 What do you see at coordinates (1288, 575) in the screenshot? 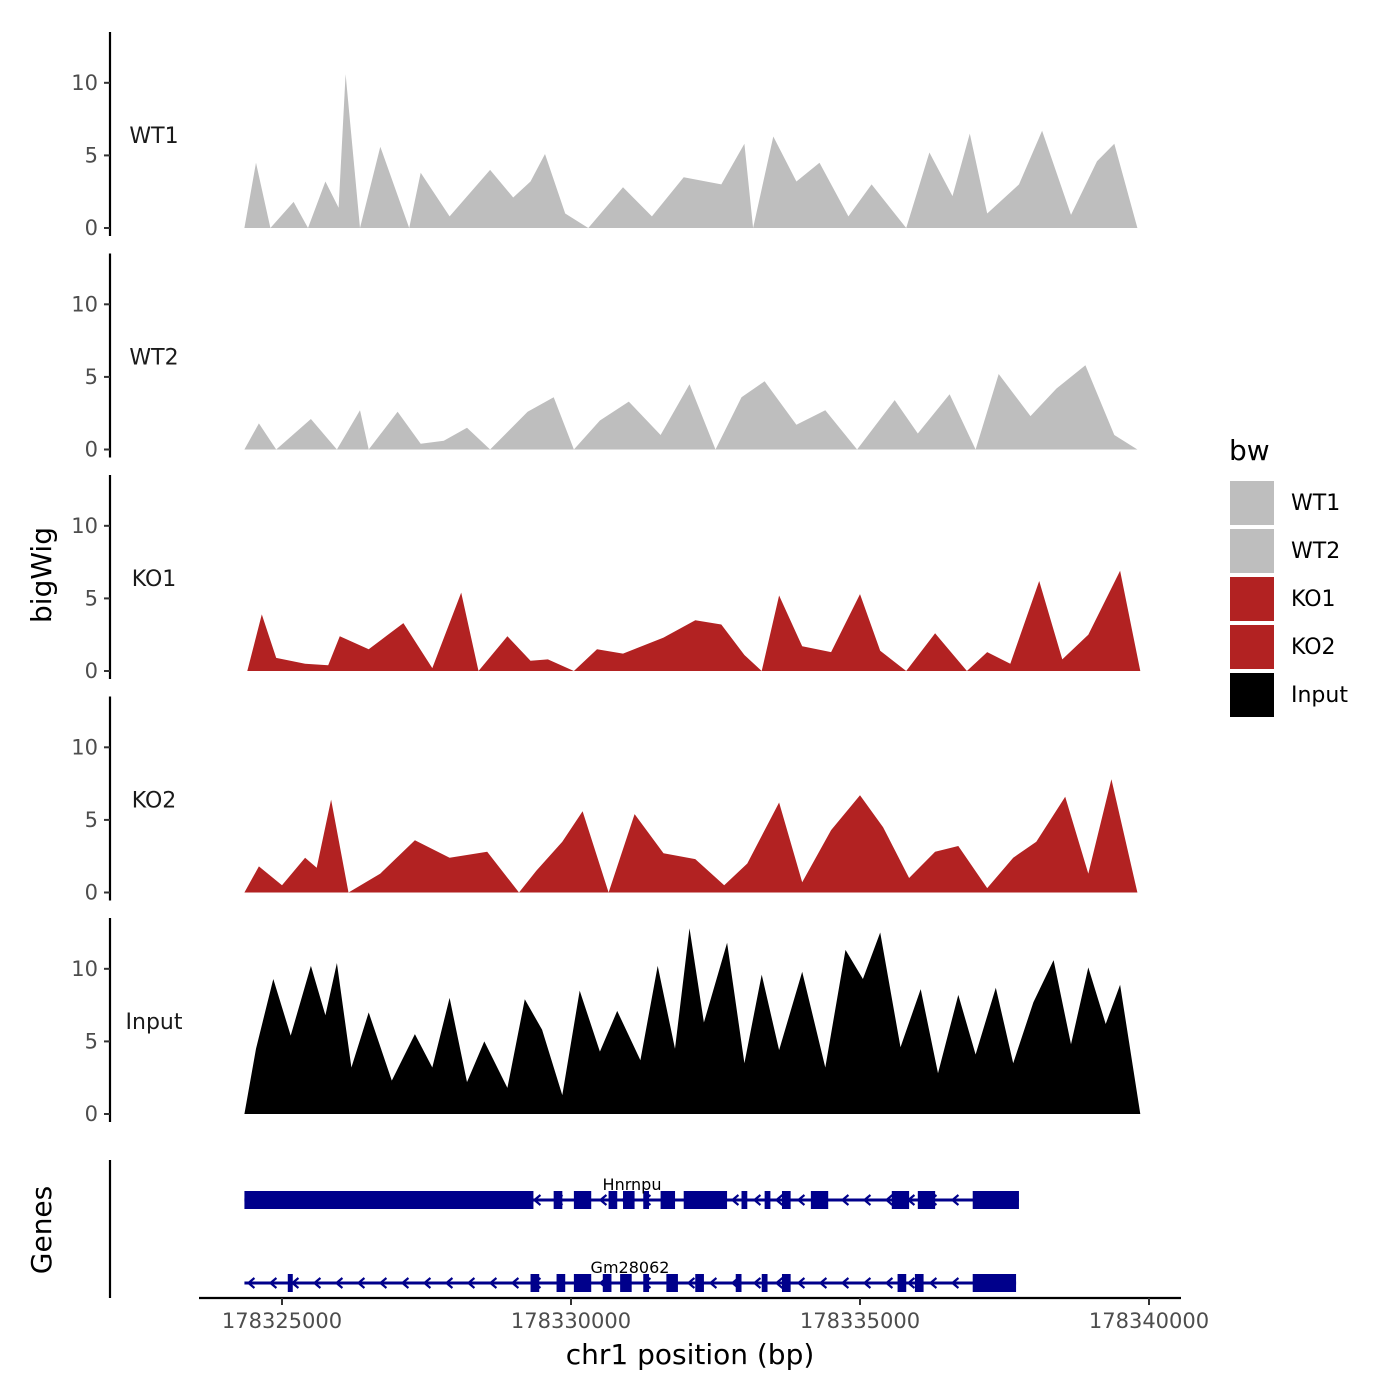
I see `legend: bw WT1 WT2 KO1 KO2 Input` at bounding box center [1288, 575].